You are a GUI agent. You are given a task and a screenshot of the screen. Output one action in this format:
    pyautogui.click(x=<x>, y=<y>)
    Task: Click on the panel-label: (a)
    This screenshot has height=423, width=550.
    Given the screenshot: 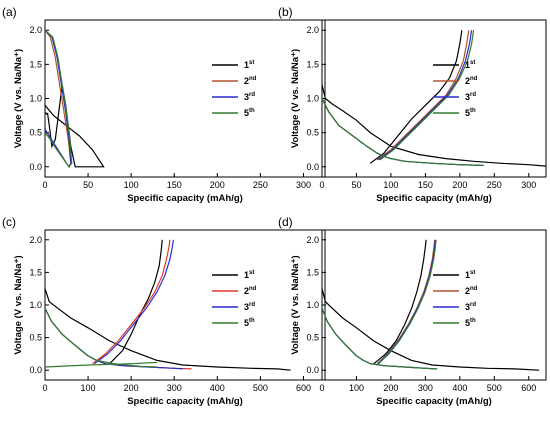 What is the action you would take?
    pyautogui.click(x=9, y=12)
    